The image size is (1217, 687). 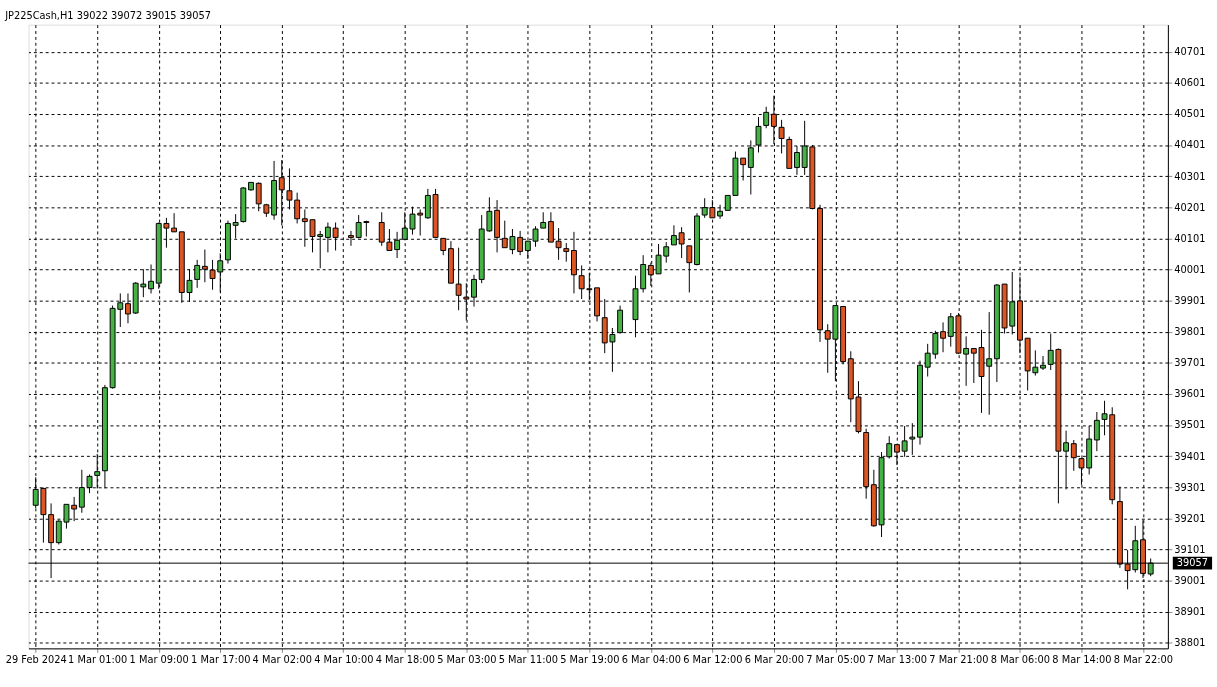 I want to click on chart-title: JP225Cash,H1 39022 39072 39015 39057, so click(x=107, y=15).